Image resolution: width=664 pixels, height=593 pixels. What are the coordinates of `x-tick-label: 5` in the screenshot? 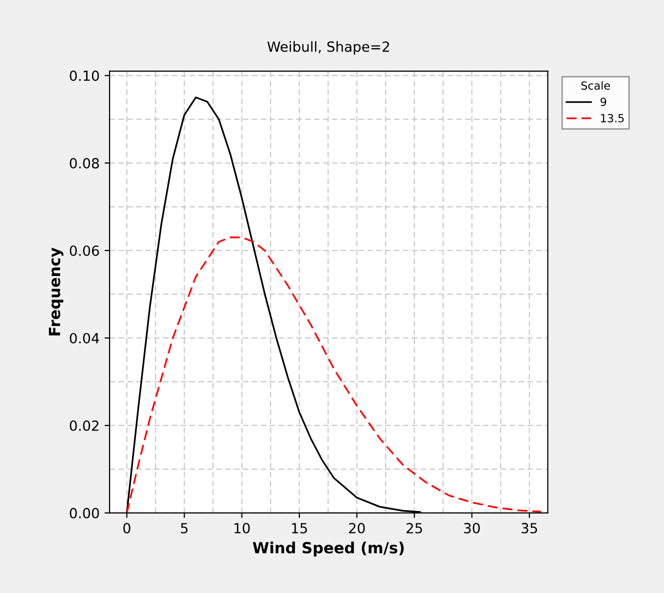 It's located at (184, 528).